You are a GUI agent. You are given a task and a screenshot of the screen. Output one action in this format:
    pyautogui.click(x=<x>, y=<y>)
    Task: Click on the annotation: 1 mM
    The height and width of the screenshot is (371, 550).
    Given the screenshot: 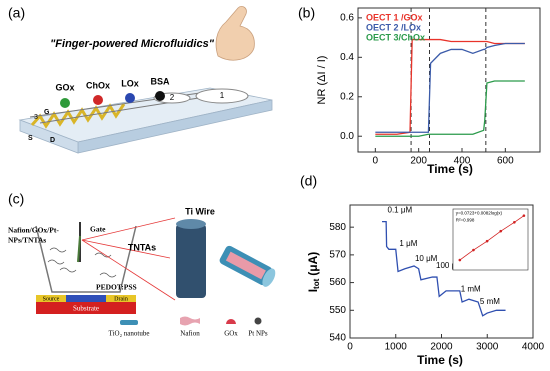 What is the action you would take?
    pyautogui.click(x=471, y=289)
    